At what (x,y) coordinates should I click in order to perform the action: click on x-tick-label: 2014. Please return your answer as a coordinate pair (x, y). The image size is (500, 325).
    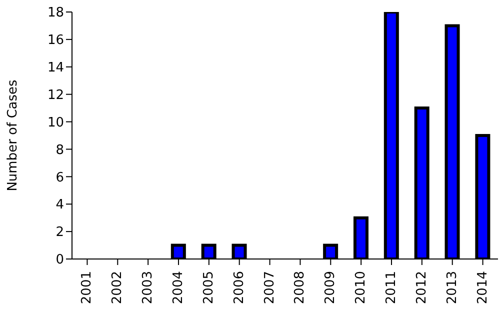
    Looking at the image, I should click on (482, 287).